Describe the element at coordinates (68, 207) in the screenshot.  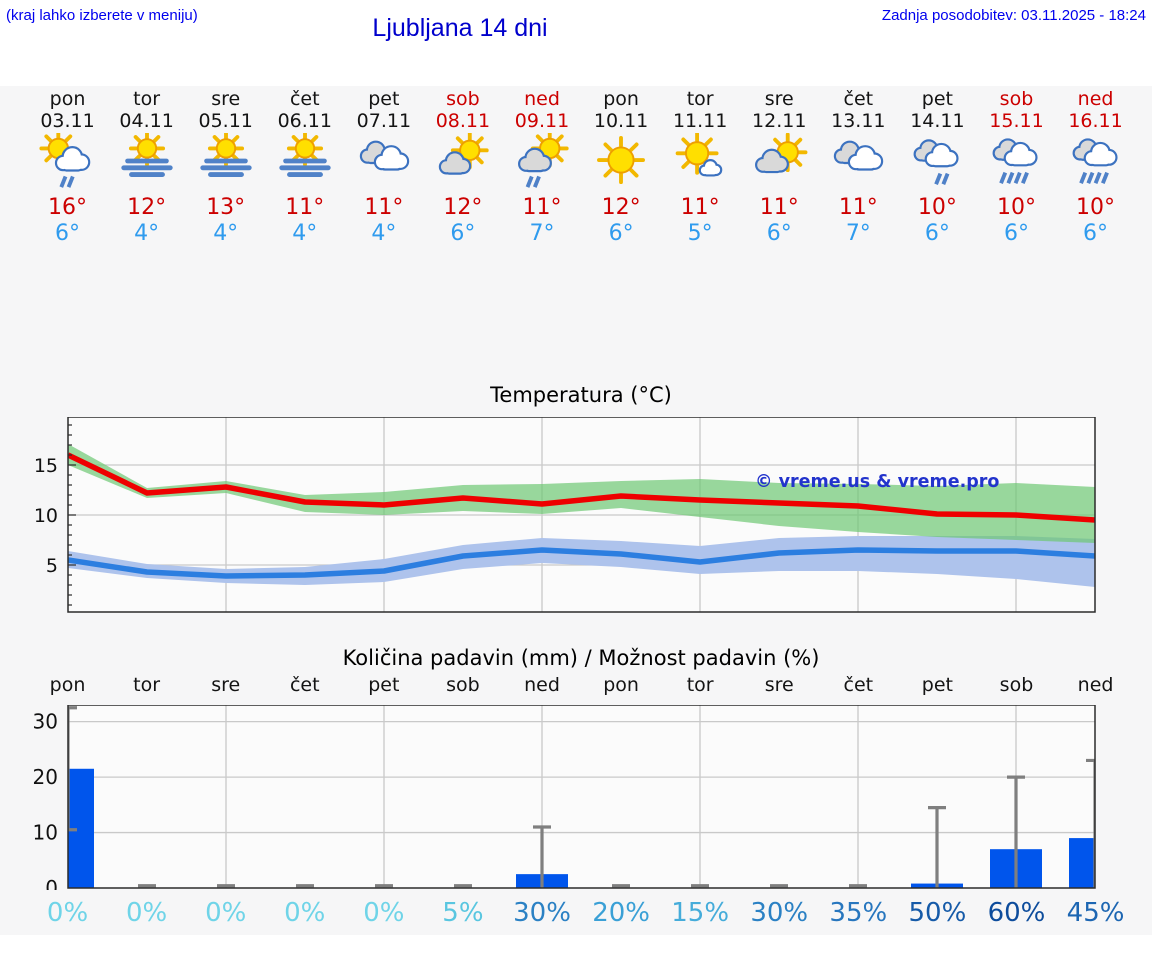
I see `max-temp: 16°` at that location.